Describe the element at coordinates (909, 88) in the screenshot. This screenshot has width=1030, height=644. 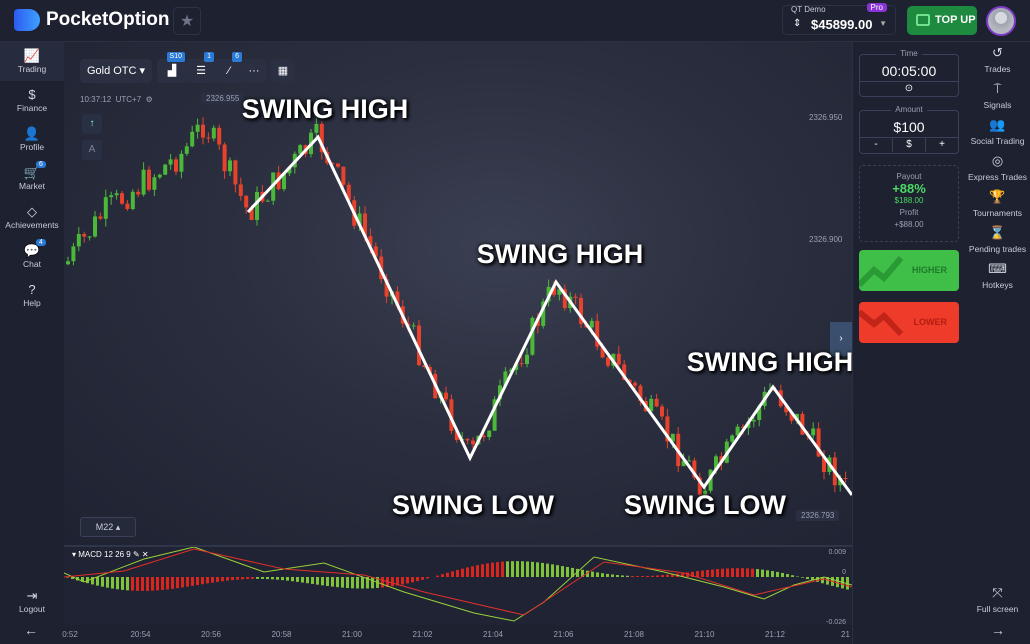
I see `clock-icon: ⊙` at that location.